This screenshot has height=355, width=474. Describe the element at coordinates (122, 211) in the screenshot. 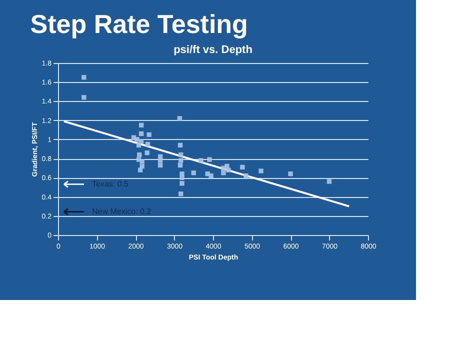

I see `annotation: New Mexico: 0.2` at that location.